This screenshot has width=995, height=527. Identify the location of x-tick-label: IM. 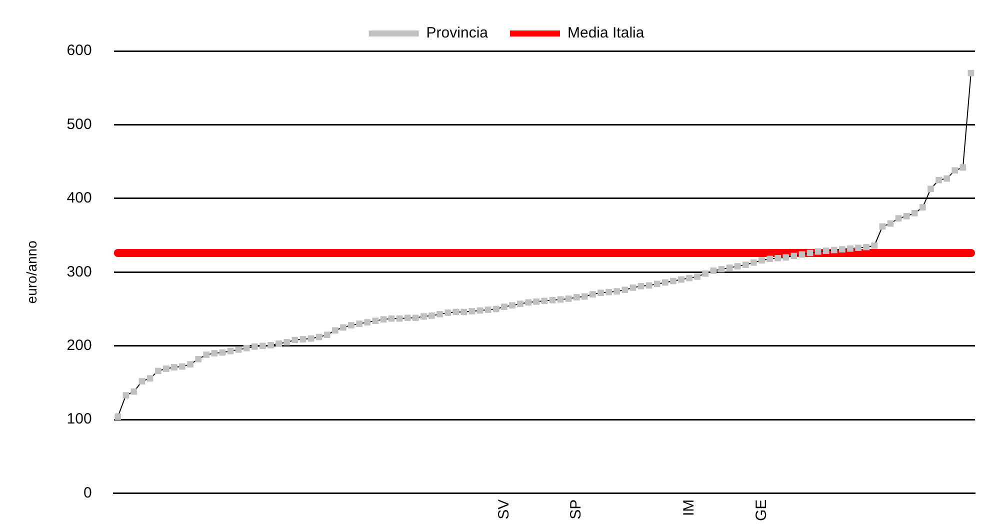
(689, 507).